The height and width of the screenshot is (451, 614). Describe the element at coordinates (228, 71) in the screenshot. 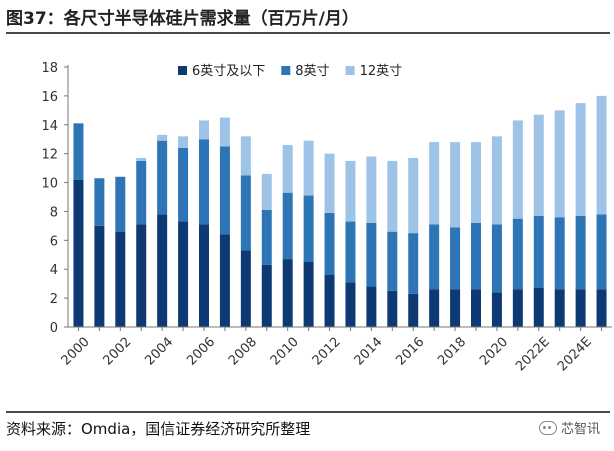

I see `legend-label: 6英寸及以下` at that location.